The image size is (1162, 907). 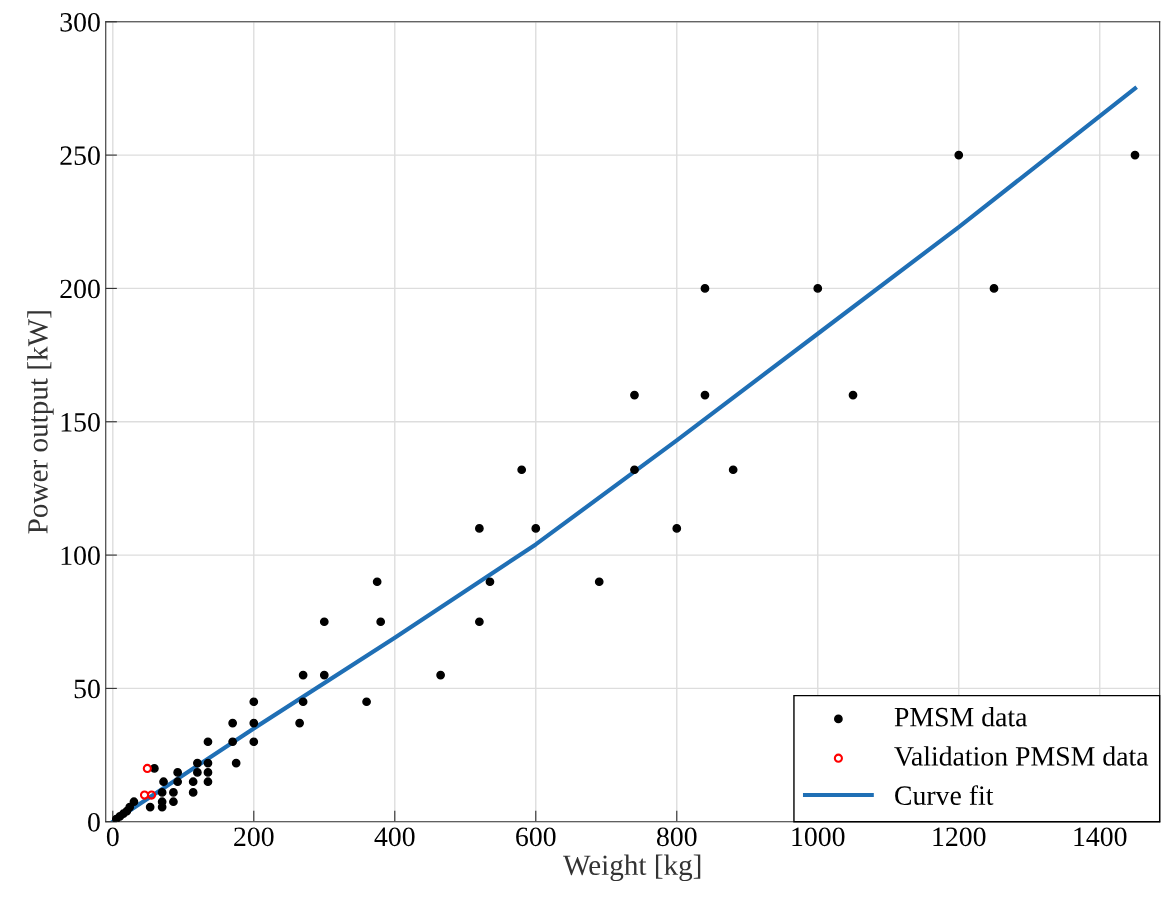 I want to click on legend-label: Curve fit, so click(x=944, y=795).